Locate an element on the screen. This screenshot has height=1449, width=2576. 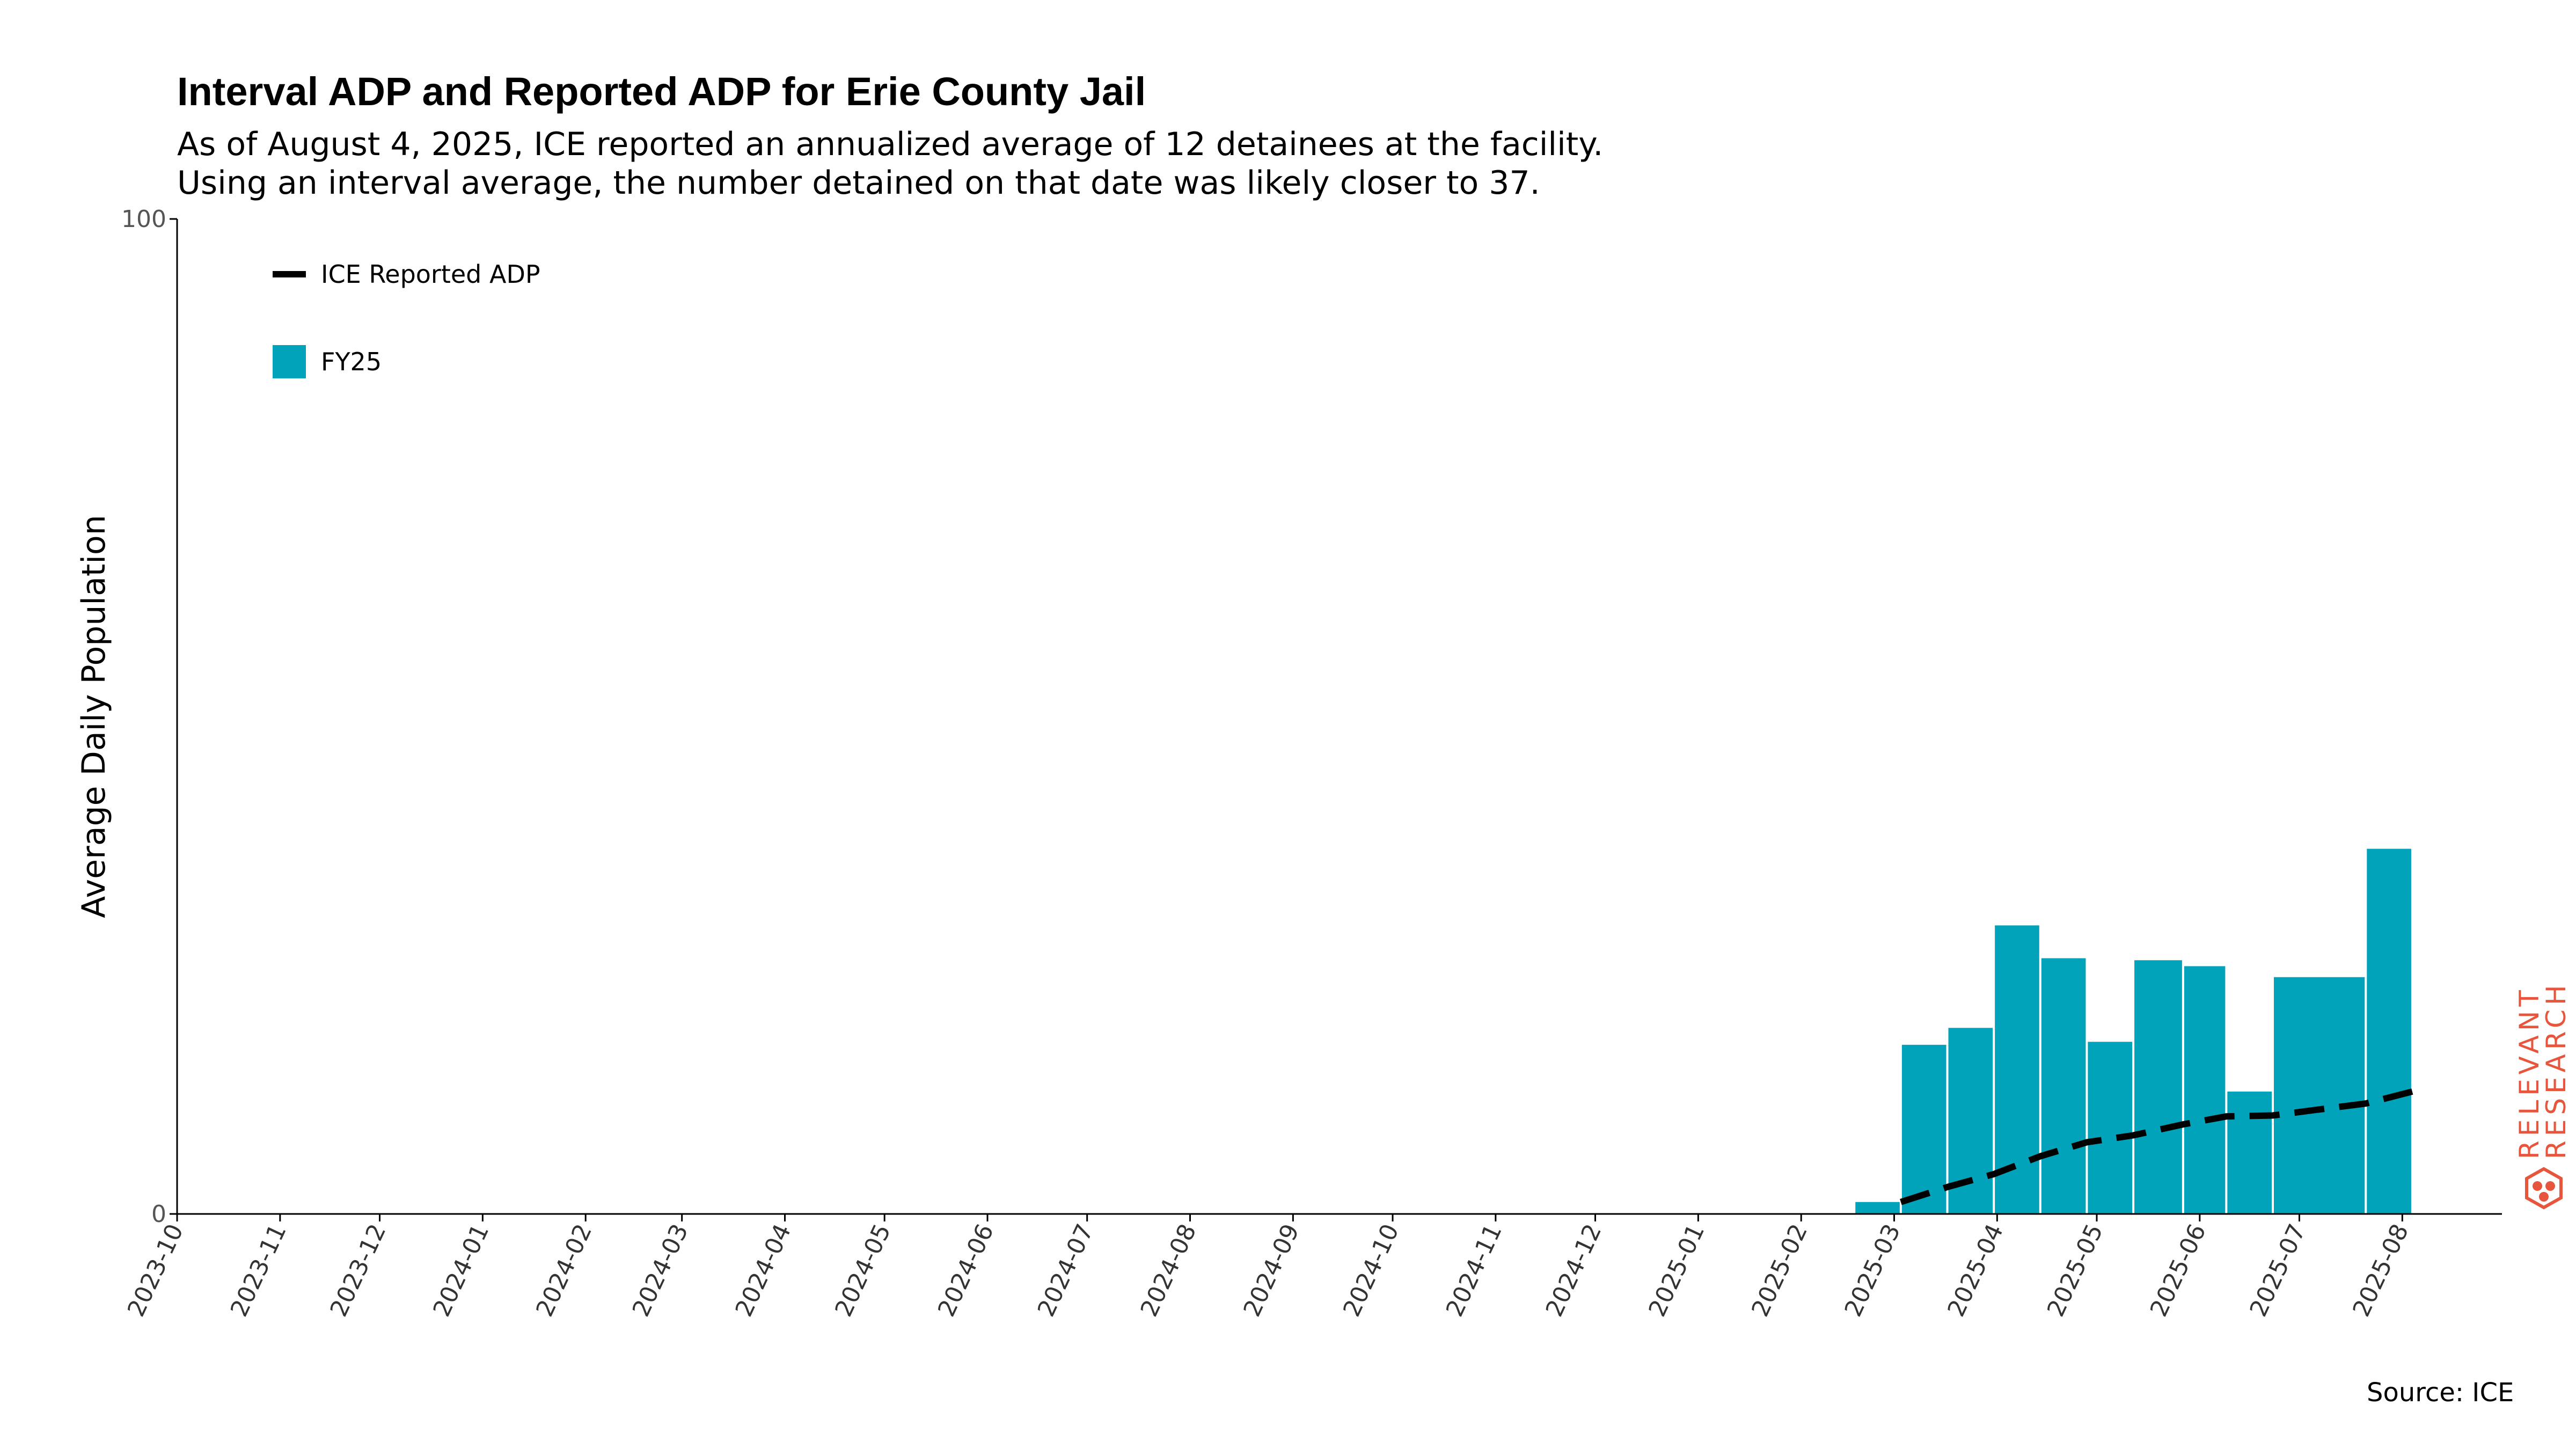
x-tick-label: 2024-10 is located at coordinates (1371, 1270).